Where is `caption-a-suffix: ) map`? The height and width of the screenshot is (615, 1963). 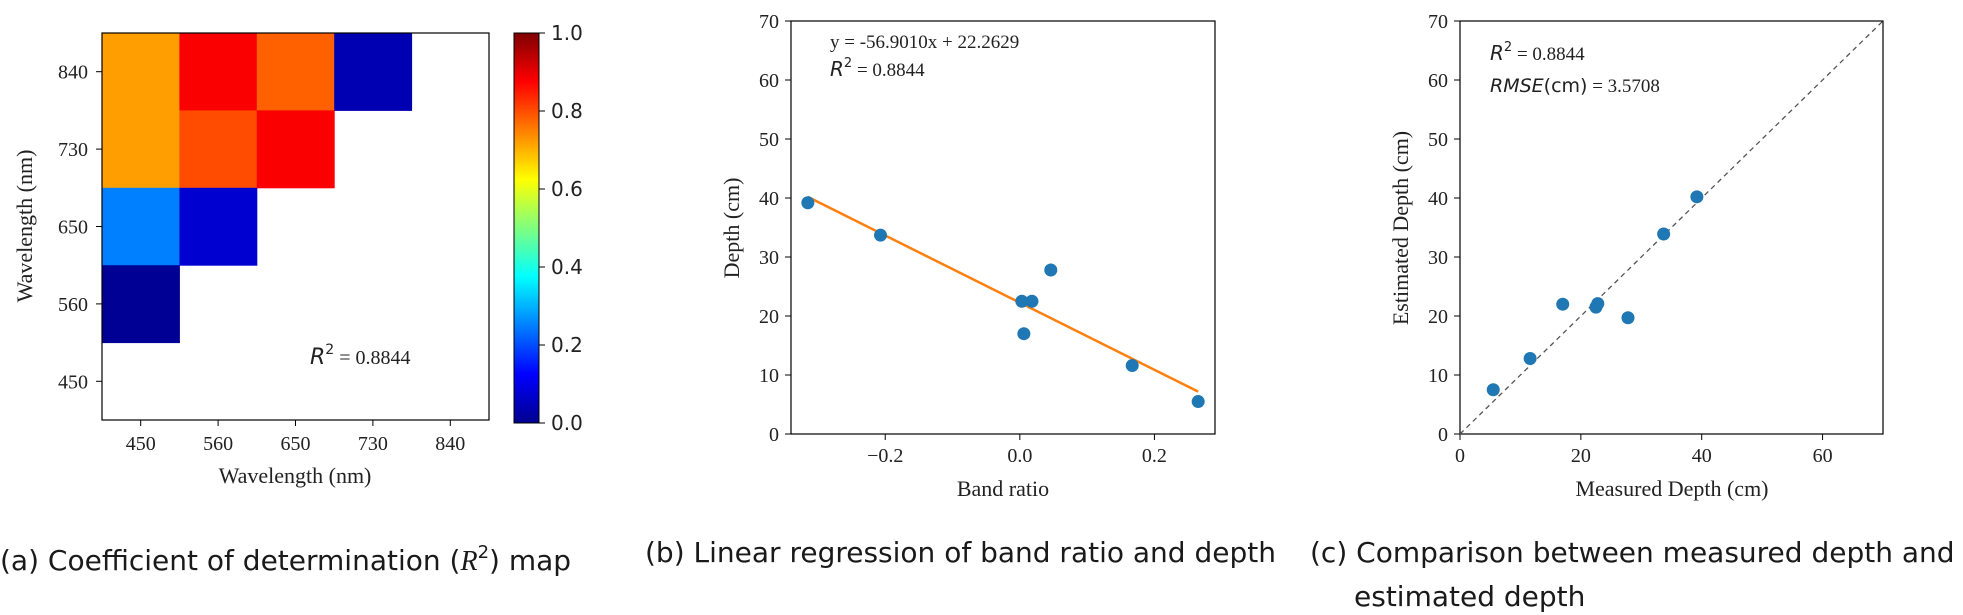
caption-a-suffix: ) map is located at coordinates (530, 560).